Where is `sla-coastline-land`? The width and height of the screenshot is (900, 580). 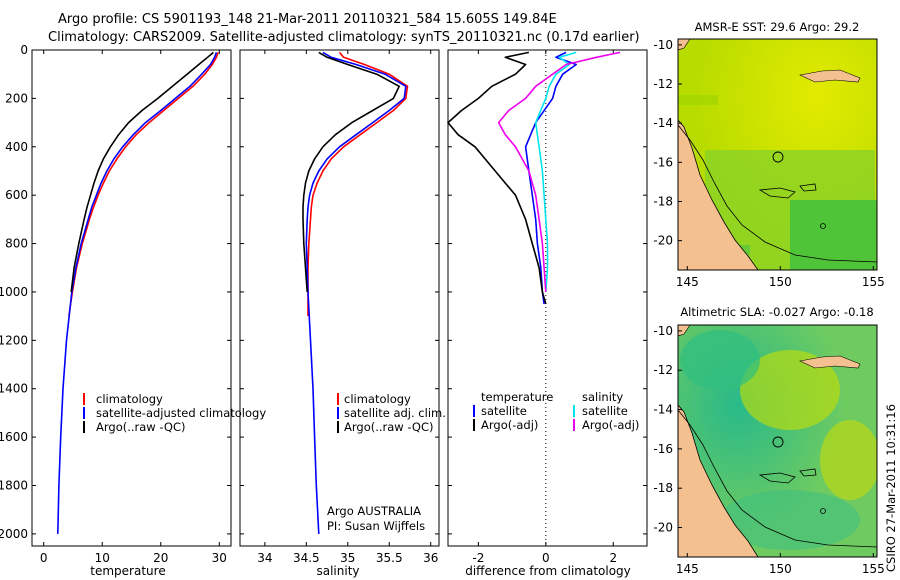 sla-coastline-land is located at coordinates (718, 480).